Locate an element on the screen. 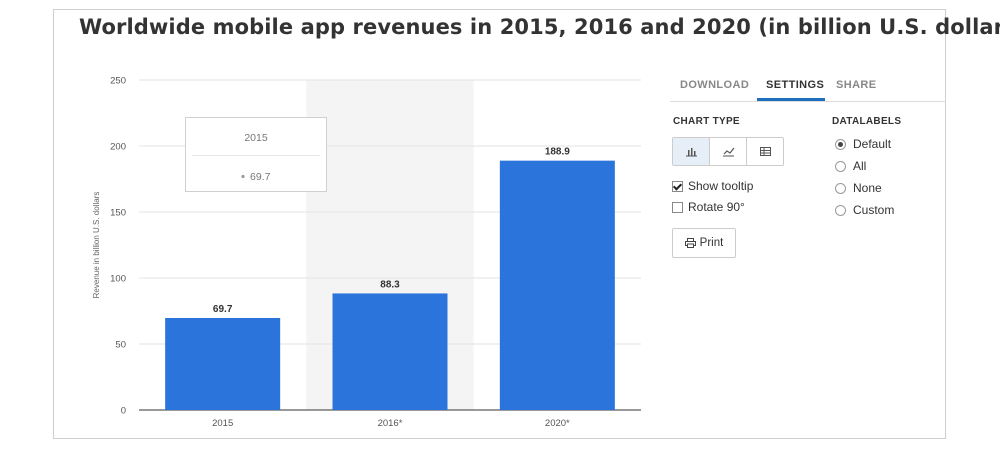 This screenshot has height=450, width=1000. line-chart-type-button is located at coordinates (727, 151).